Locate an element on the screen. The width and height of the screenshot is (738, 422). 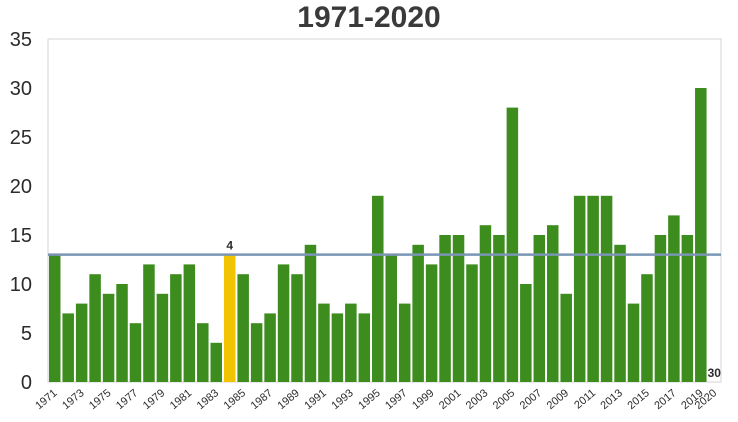
bar-1974 is located at coordinates (95, 328).